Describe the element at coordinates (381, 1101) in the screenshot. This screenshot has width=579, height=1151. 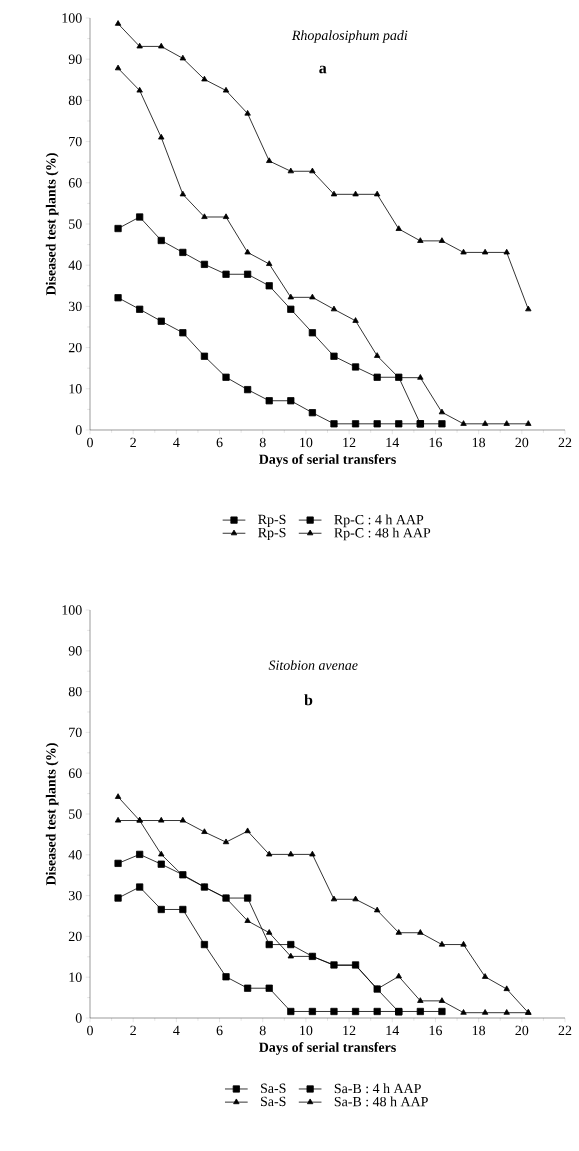
I see `legend-label: Sa-B : 48 h AAP` at that location.